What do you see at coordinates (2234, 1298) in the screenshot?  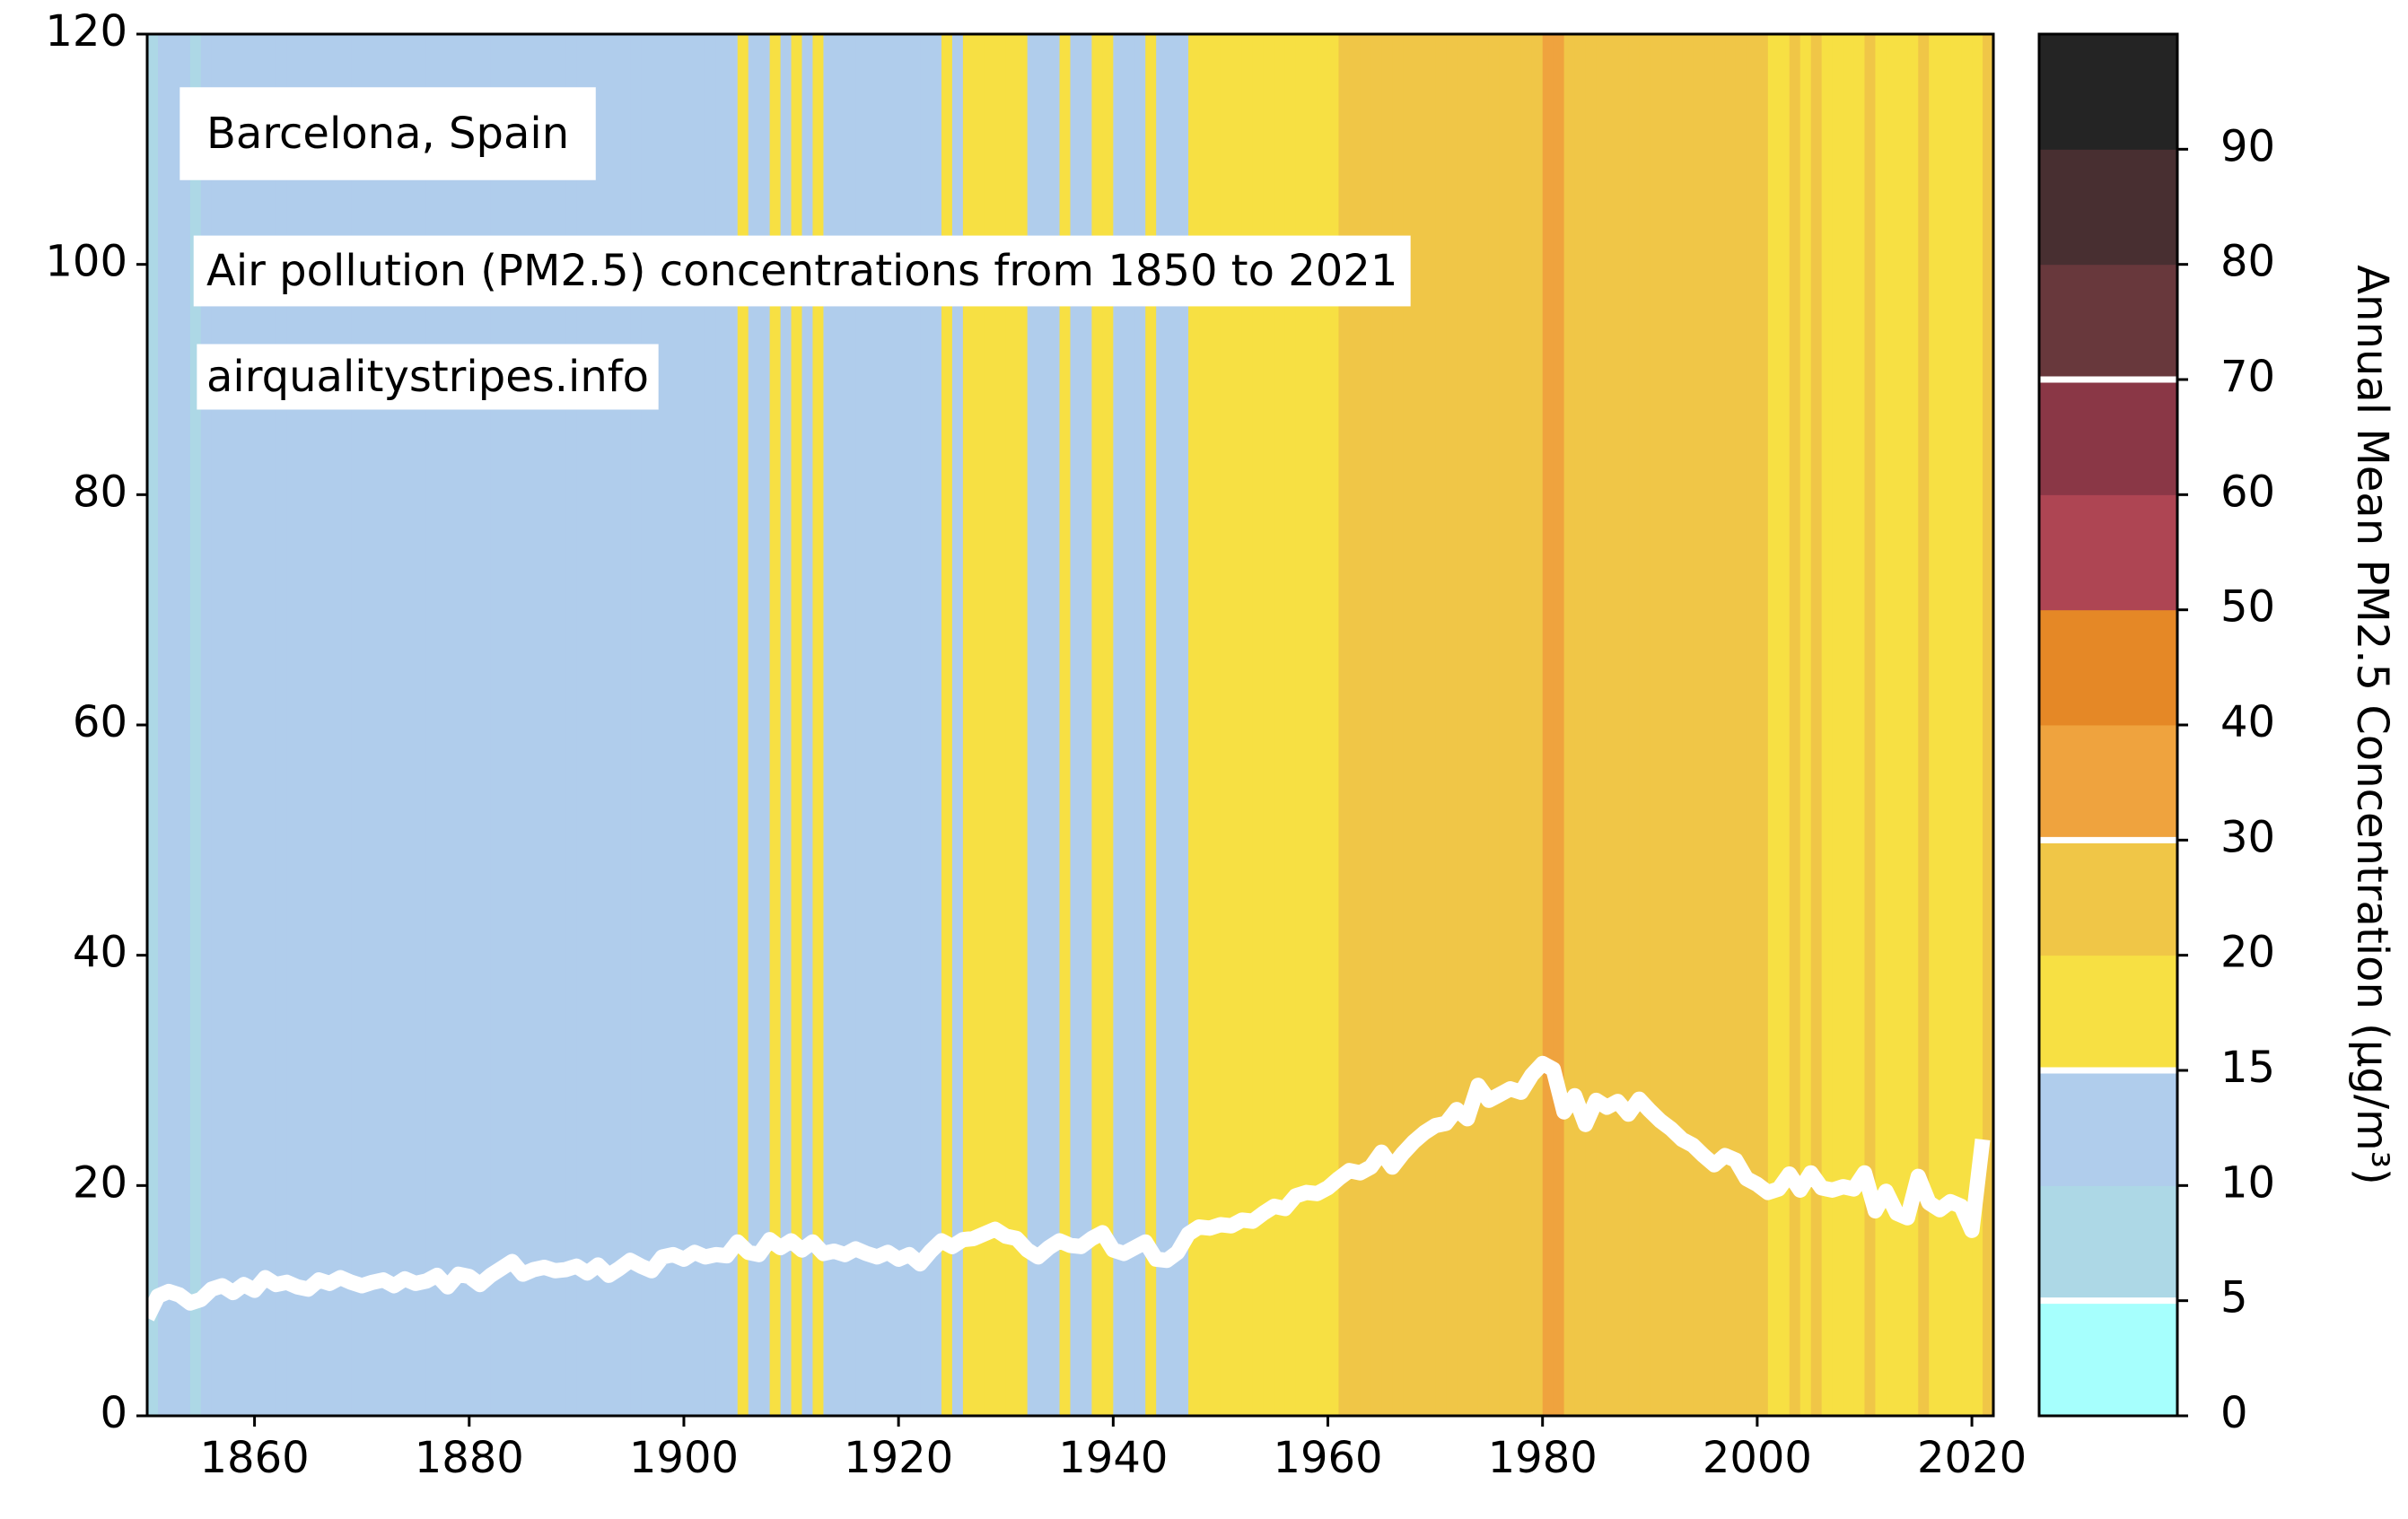 I see `colorbar-tick-label: 5` at bounding box center [2234, 1298].